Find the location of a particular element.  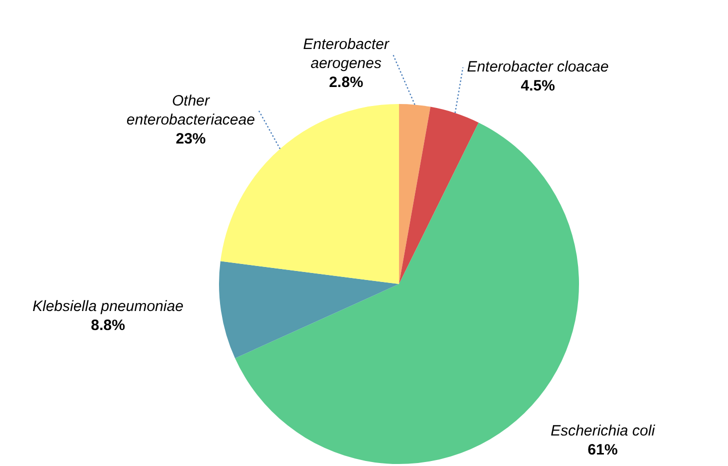

data-label: 23% is located at coordinates (191, 139).